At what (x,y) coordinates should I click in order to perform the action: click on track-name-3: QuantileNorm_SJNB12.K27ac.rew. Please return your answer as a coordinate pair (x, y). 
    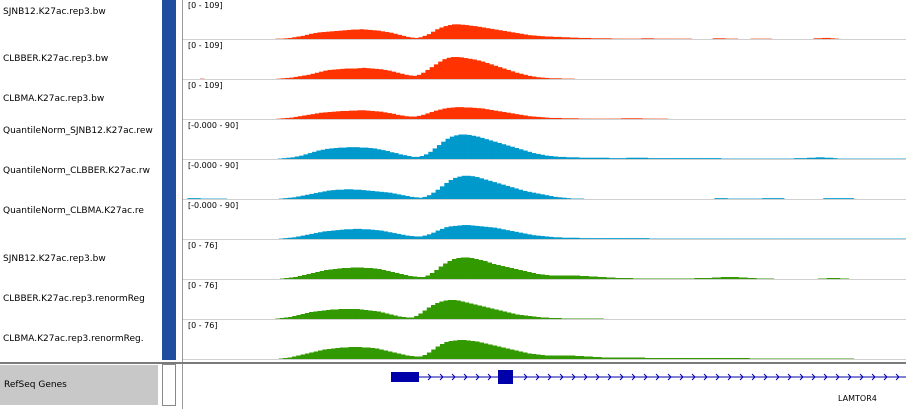
    Looking at the image, I should click on (78, 131).